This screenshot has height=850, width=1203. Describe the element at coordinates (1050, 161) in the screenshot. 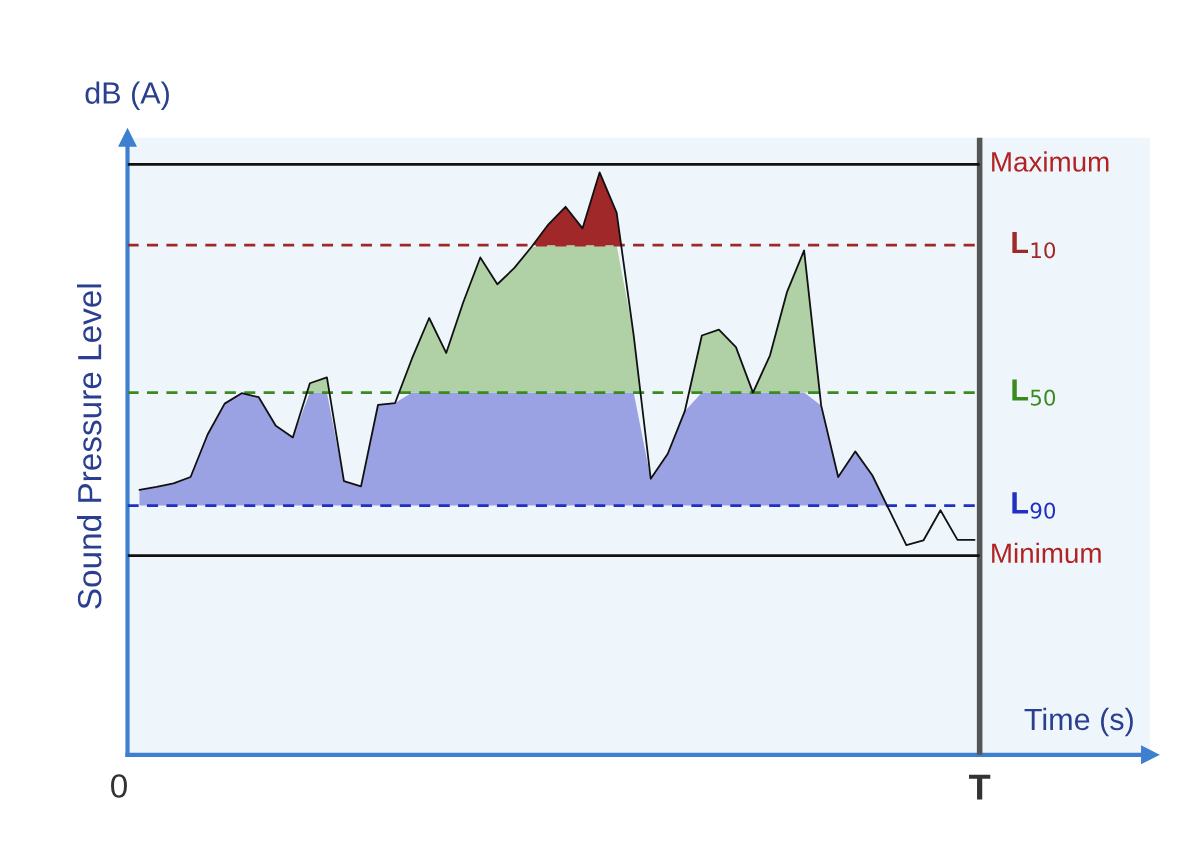

I see `ref-line-label: Maximum` at that location.